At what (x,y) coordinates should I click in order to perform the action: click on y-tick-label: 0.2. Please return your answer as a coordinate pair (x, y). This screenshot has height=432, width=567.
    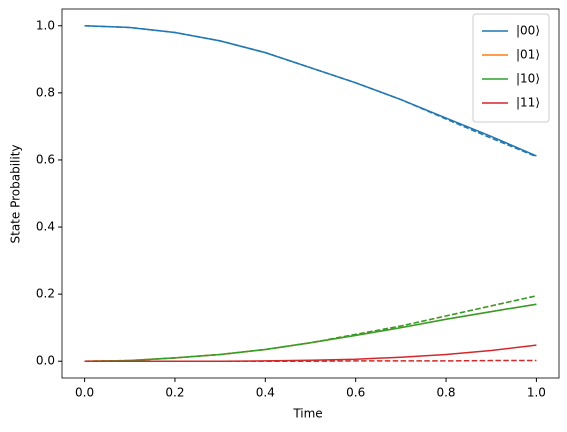
    Looking at the image, I should click on (45, 294).